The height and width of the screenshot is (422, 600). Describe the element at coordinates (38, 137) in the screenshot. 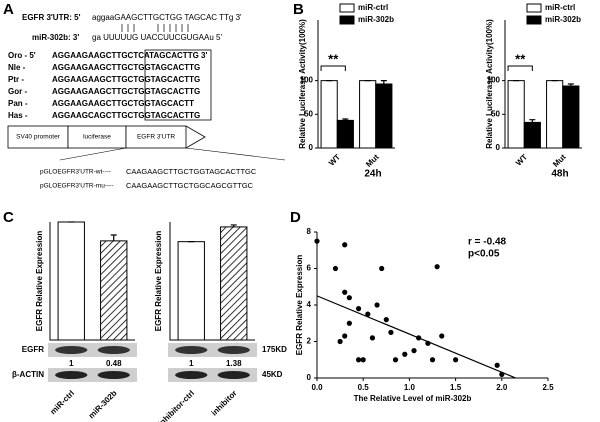

I see `construct-label: SV40 promoter` at that location.